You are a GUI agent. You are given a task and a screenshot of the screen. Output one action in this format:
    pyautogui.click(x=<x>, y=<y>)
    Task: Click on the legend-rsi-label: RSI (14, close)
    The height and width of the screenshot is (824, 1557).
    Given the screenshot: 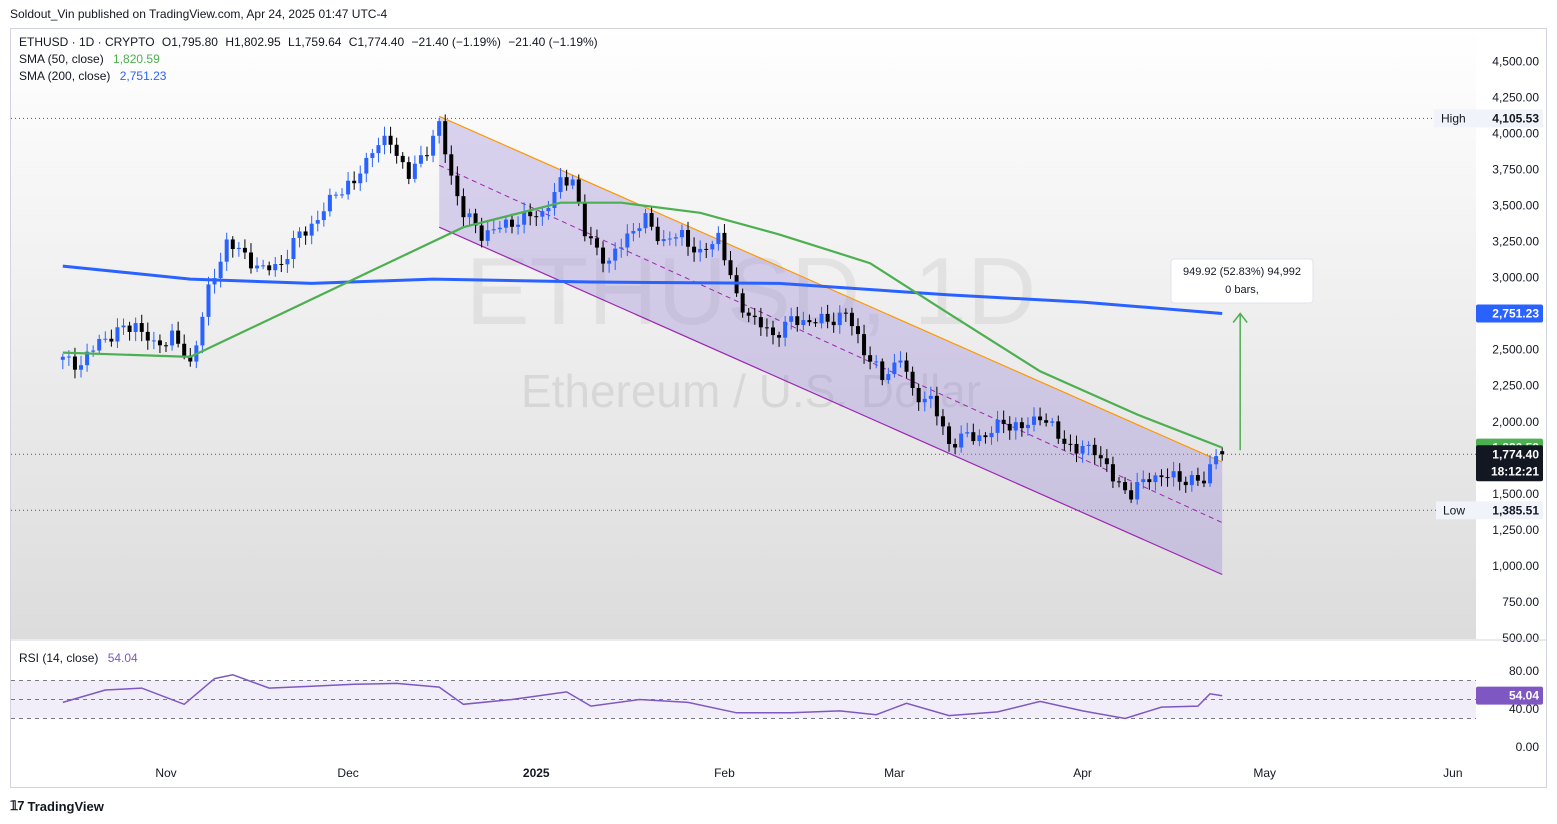 What is the action you would take?
    pyautogui.click(x=58, y=658)
    